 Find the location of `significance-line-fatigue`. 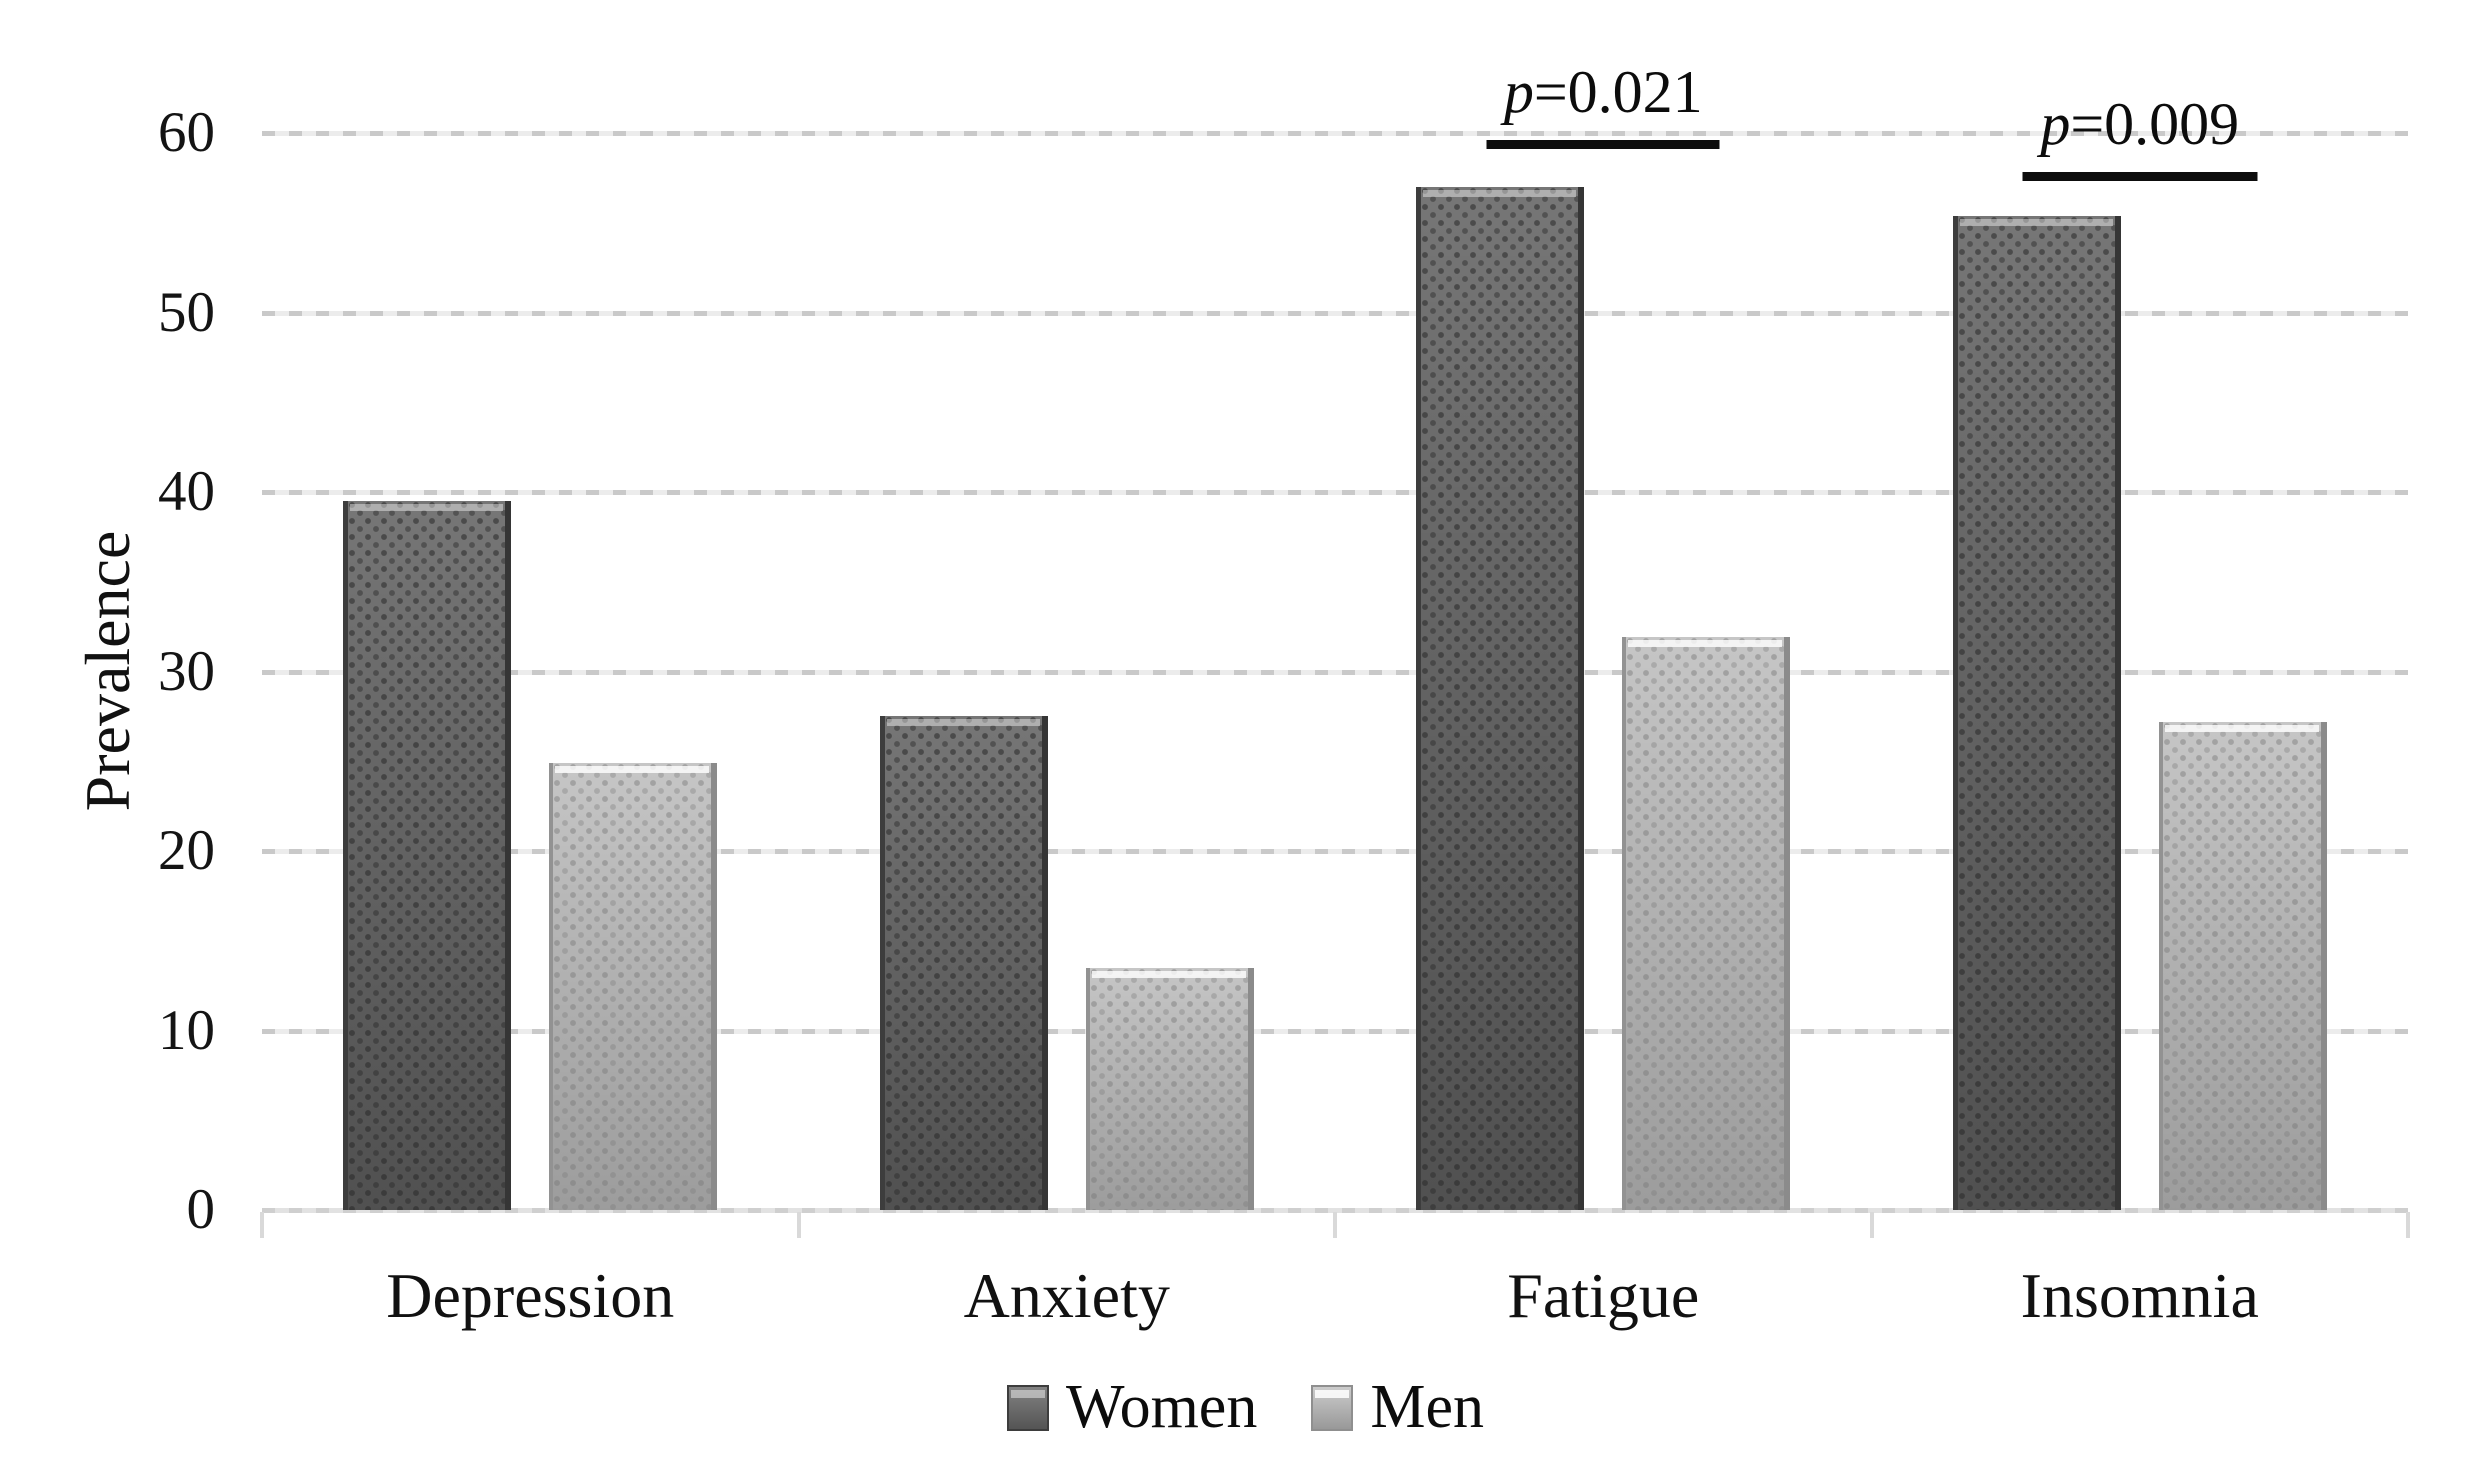

significance-line-fatigue is located at coordinates (1603, 144).